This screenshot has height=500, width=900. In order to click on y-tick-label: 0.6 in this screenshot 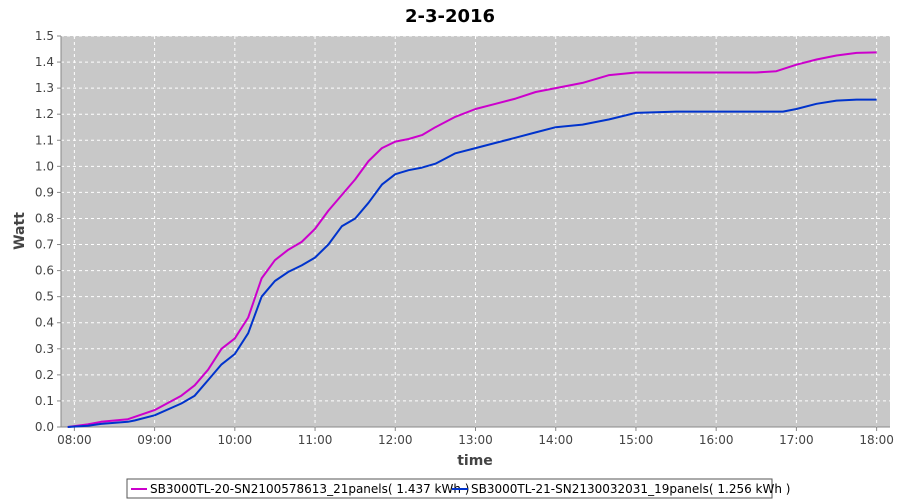, I will do `click(44, 271)`.